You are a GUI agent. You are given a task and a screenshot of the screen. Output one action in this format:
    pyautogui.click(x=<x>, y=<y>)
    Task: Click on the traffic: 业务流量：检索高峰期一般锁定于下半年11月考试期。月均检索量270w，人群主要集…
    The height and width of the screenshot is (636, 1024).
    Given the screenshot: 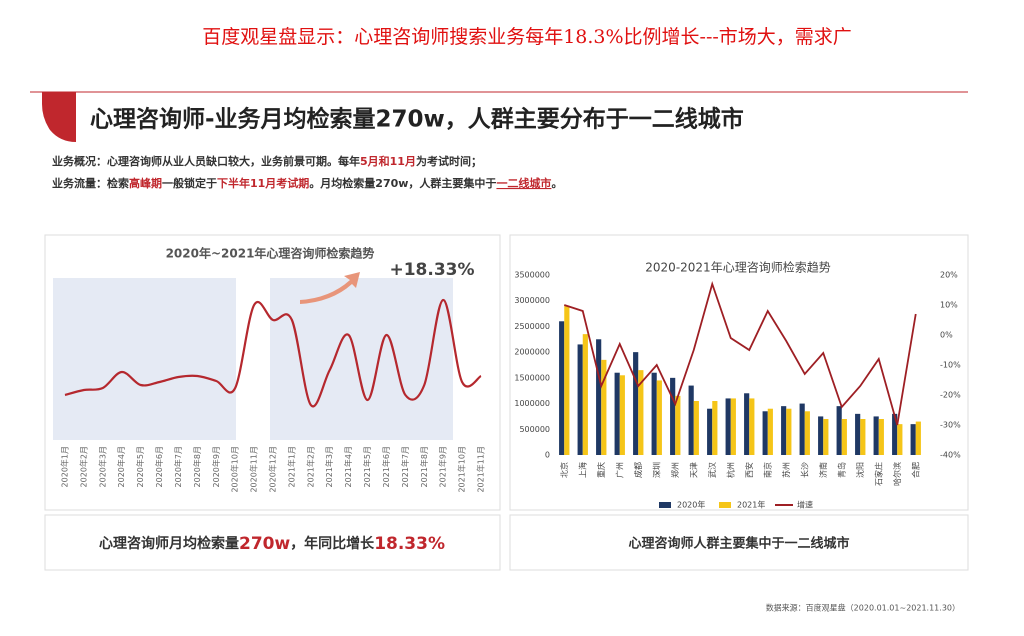 What is the action you would take?
    pyautogui.click(x=307, y=183)
    